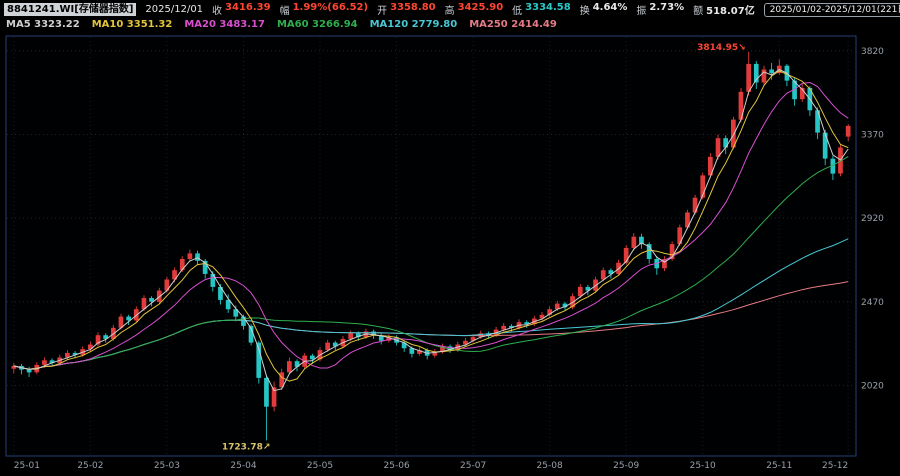 The height and width of the screenshot is (476, 900). Describe the element at coordinates (320, 466) in the screenshot. I see `svg-text: 25-05` at that location.